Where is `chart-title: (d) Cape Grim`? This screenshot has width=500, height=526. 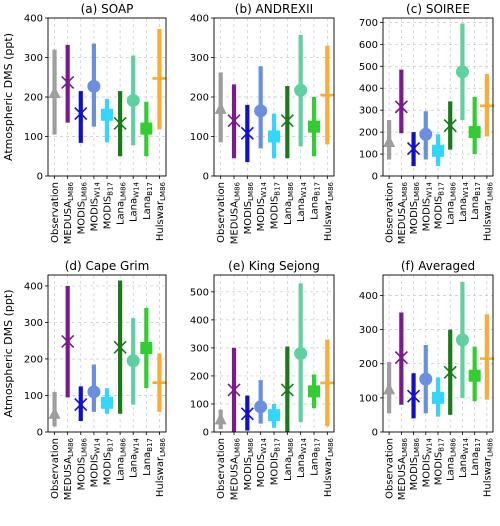 chart-title: (d) Cape Grim is located at coordinates (107, 266).